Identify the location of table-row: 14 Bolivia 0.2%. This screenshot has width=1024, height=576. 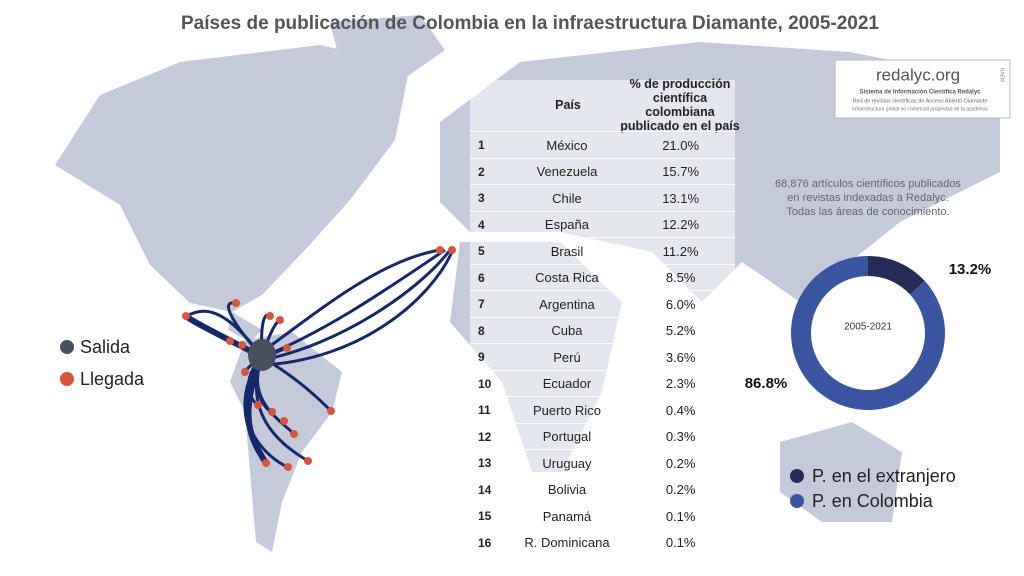
(602, 489).